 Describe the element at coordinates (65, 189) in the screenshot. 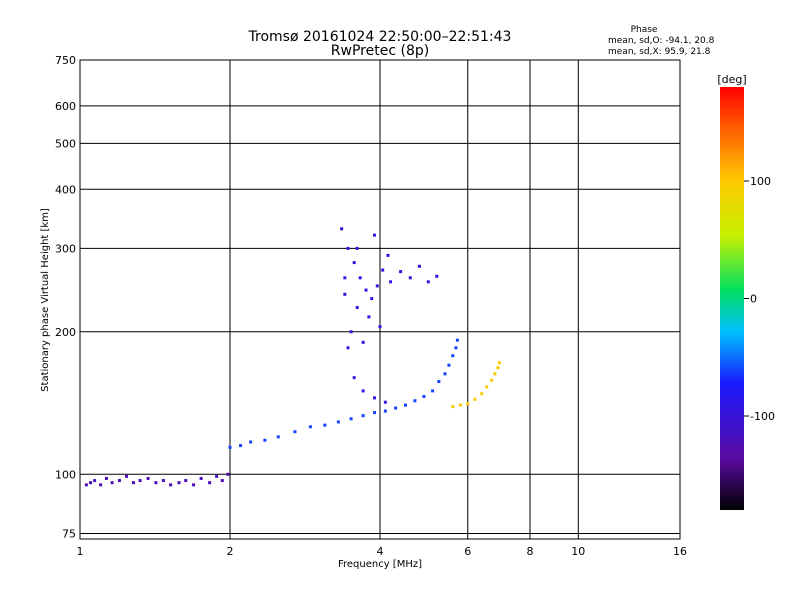

I see `y-tick-label: 400` at that location.